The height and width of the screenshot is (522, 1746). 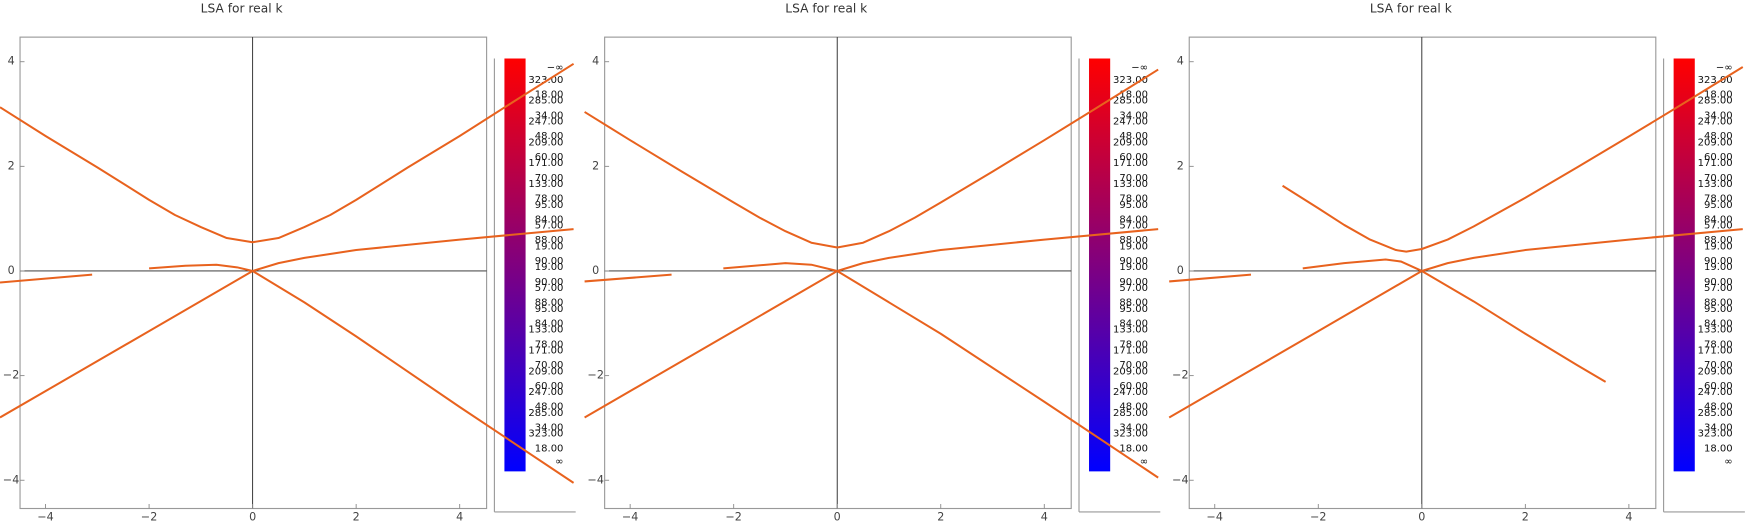 I want to click on y-tick-label: 4, so click(x=595, y=61).